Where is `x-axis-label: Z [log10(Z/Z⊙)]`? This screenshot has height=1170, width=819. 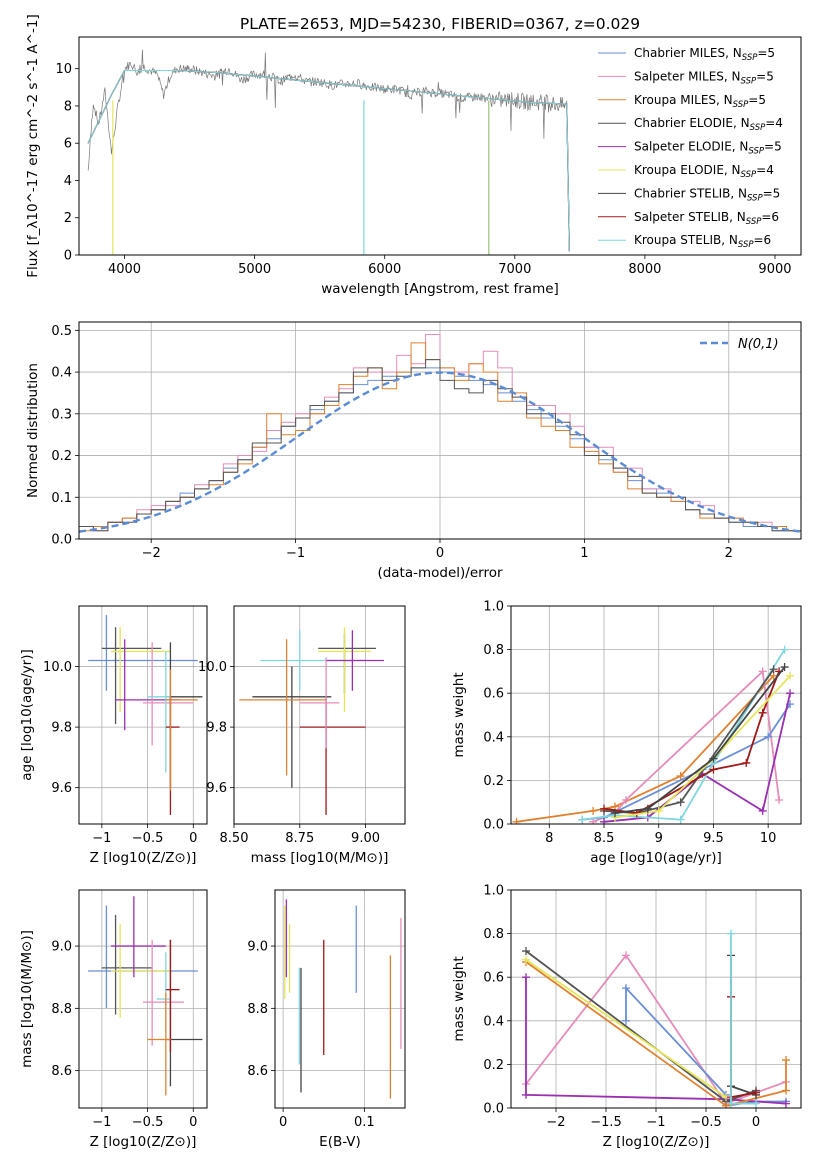 x-axis-label: Z [log10(Z/Z⊙)] is located at coordinates (143, 858).